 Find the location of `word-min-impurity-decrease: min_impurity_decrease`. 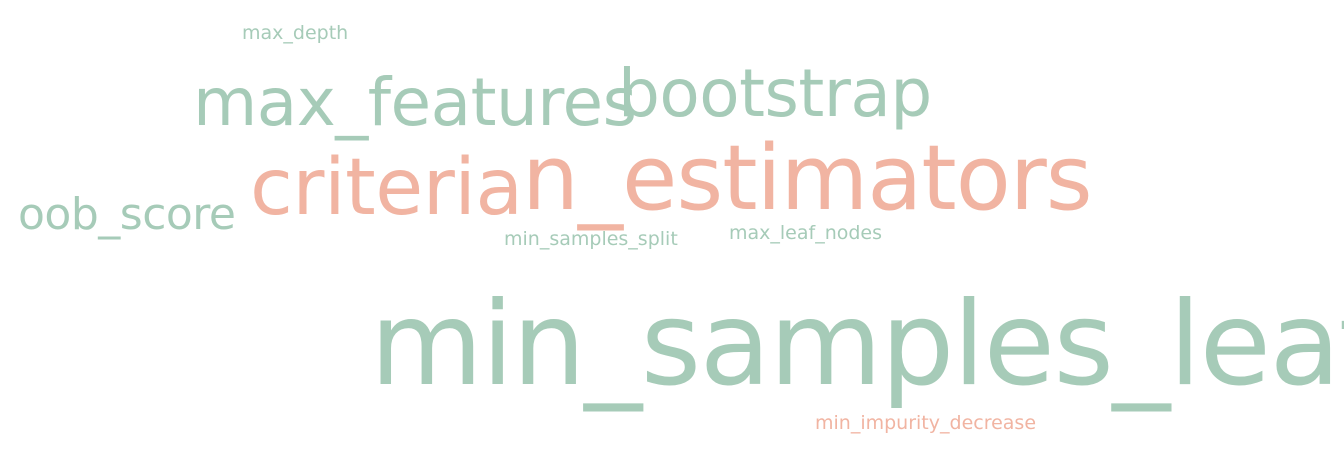

word-min-impurity-decrease: min_impurity_decrease is located at coordinates (926, 423).